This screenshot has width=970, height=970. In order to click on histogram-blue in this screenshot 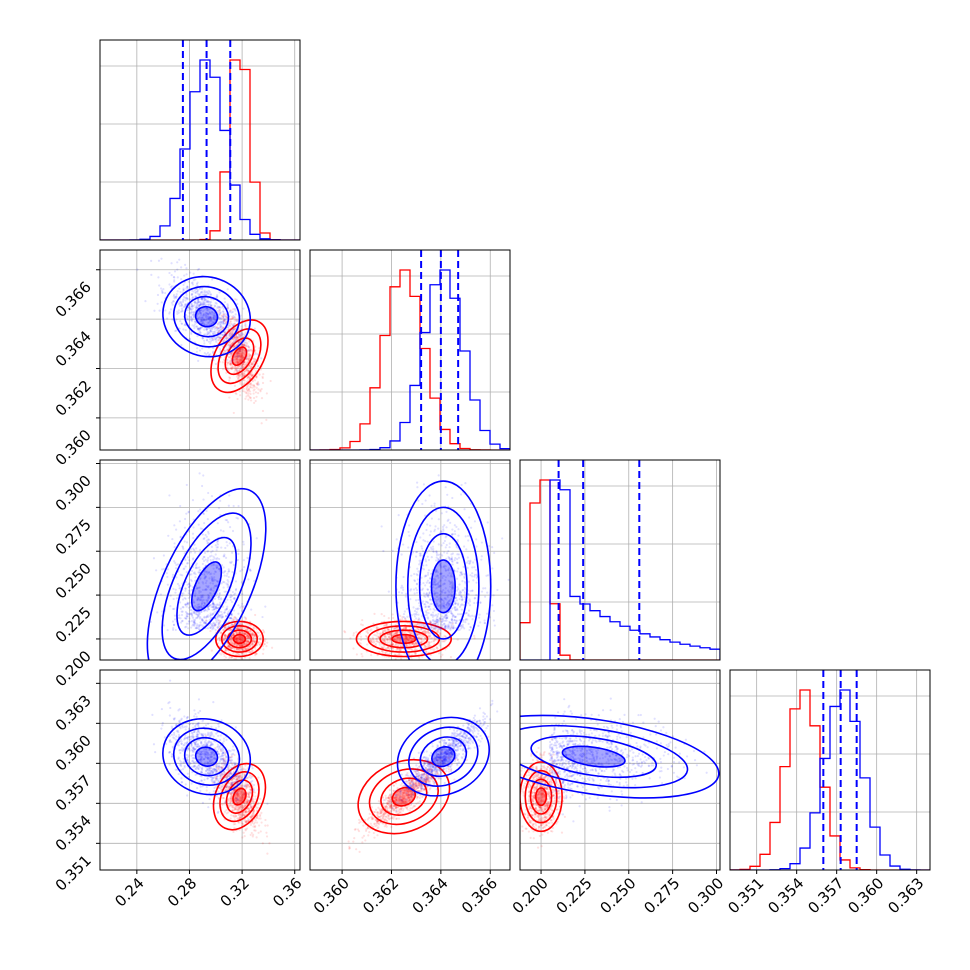, I will do `click(410, 359)`.